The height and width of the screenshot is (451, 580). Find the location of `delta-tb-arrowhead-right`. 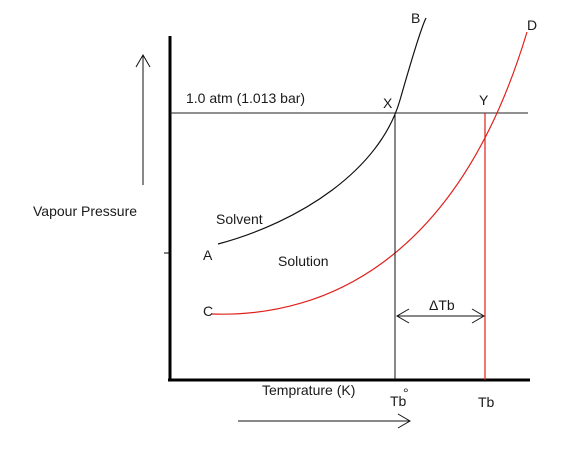

delta-tb-arrowhead-right is located at coordinates (478, 316).